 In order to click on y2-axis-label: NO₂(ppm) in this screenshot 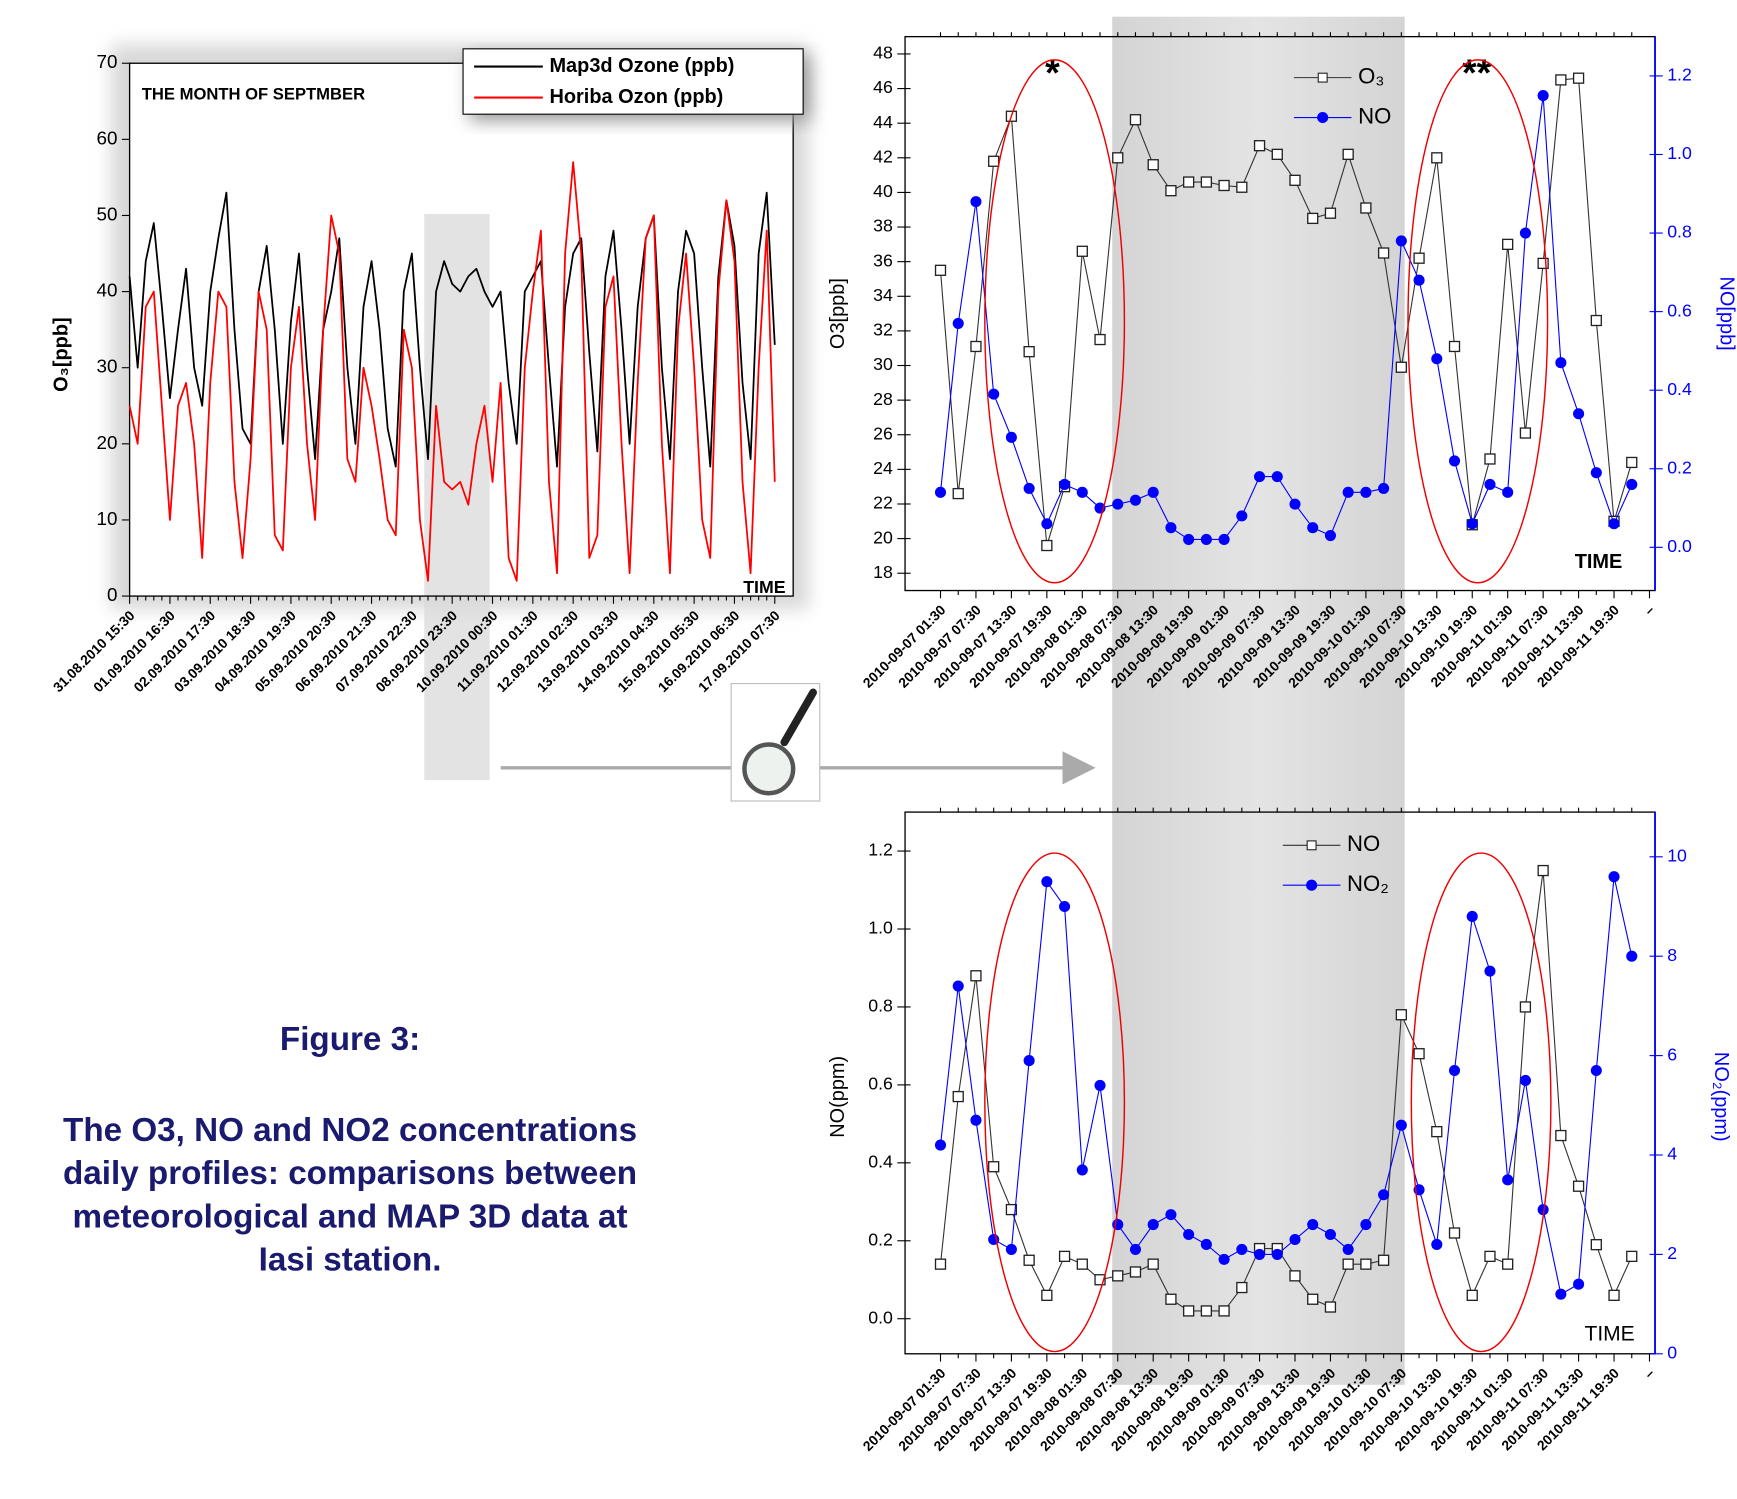, I will do `click(1721, 1097)`.